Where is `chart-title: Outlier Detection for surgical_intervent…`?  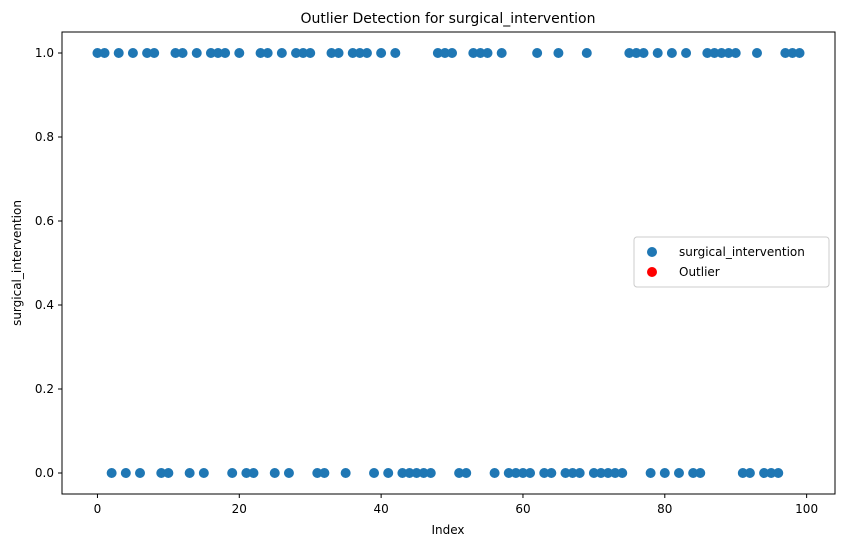 chart-title: Outlier Detection for surgical_intervent… is located at coordinates (448, 19).